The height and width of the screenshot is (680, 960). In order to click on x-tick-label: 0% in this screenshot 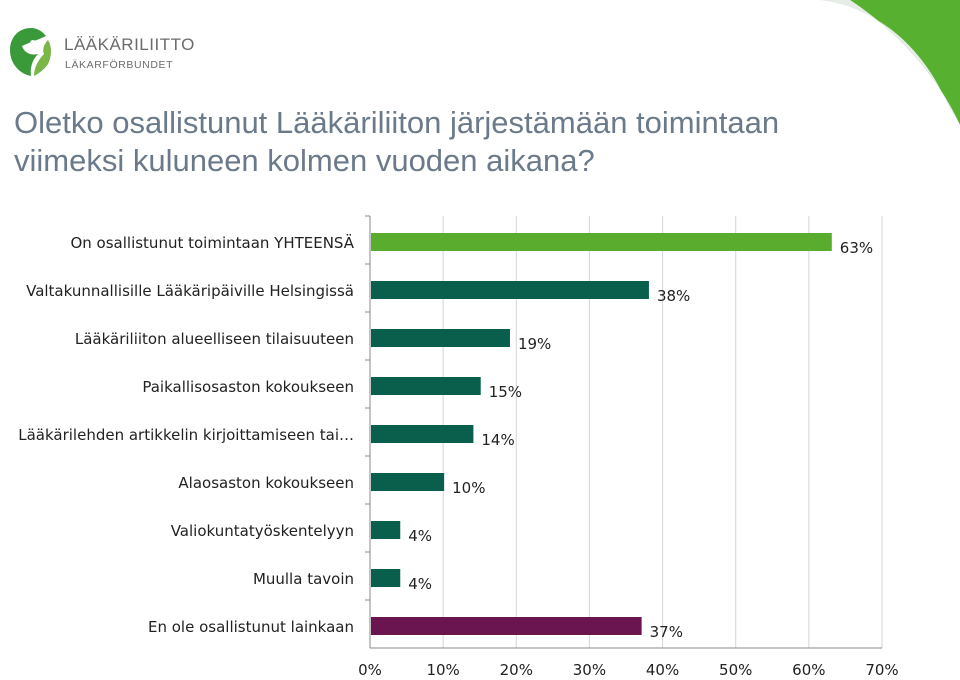, I will do `click(370, 670)`.